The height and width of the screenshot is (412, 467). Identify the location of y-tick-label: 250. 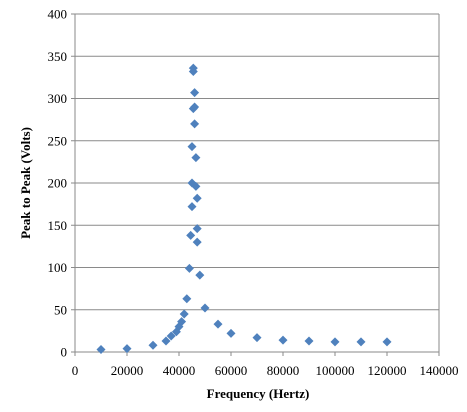
(58, 140).